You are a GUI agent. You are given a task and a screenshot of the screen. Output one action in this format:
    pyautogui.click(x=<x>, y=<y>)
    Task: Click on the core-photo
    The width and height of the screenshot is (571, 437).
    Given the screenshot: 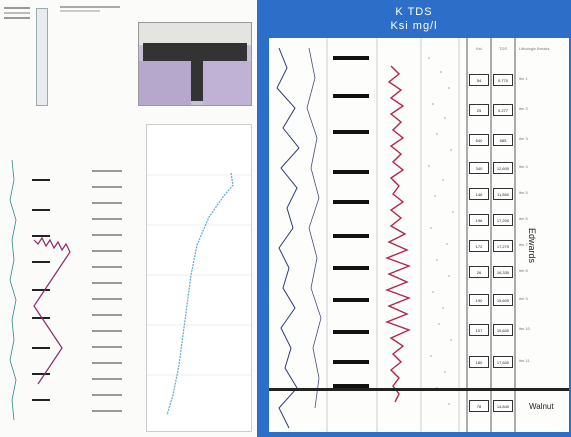 What is the action you would take?
    pyautogui.click(x=195, y=64)
    